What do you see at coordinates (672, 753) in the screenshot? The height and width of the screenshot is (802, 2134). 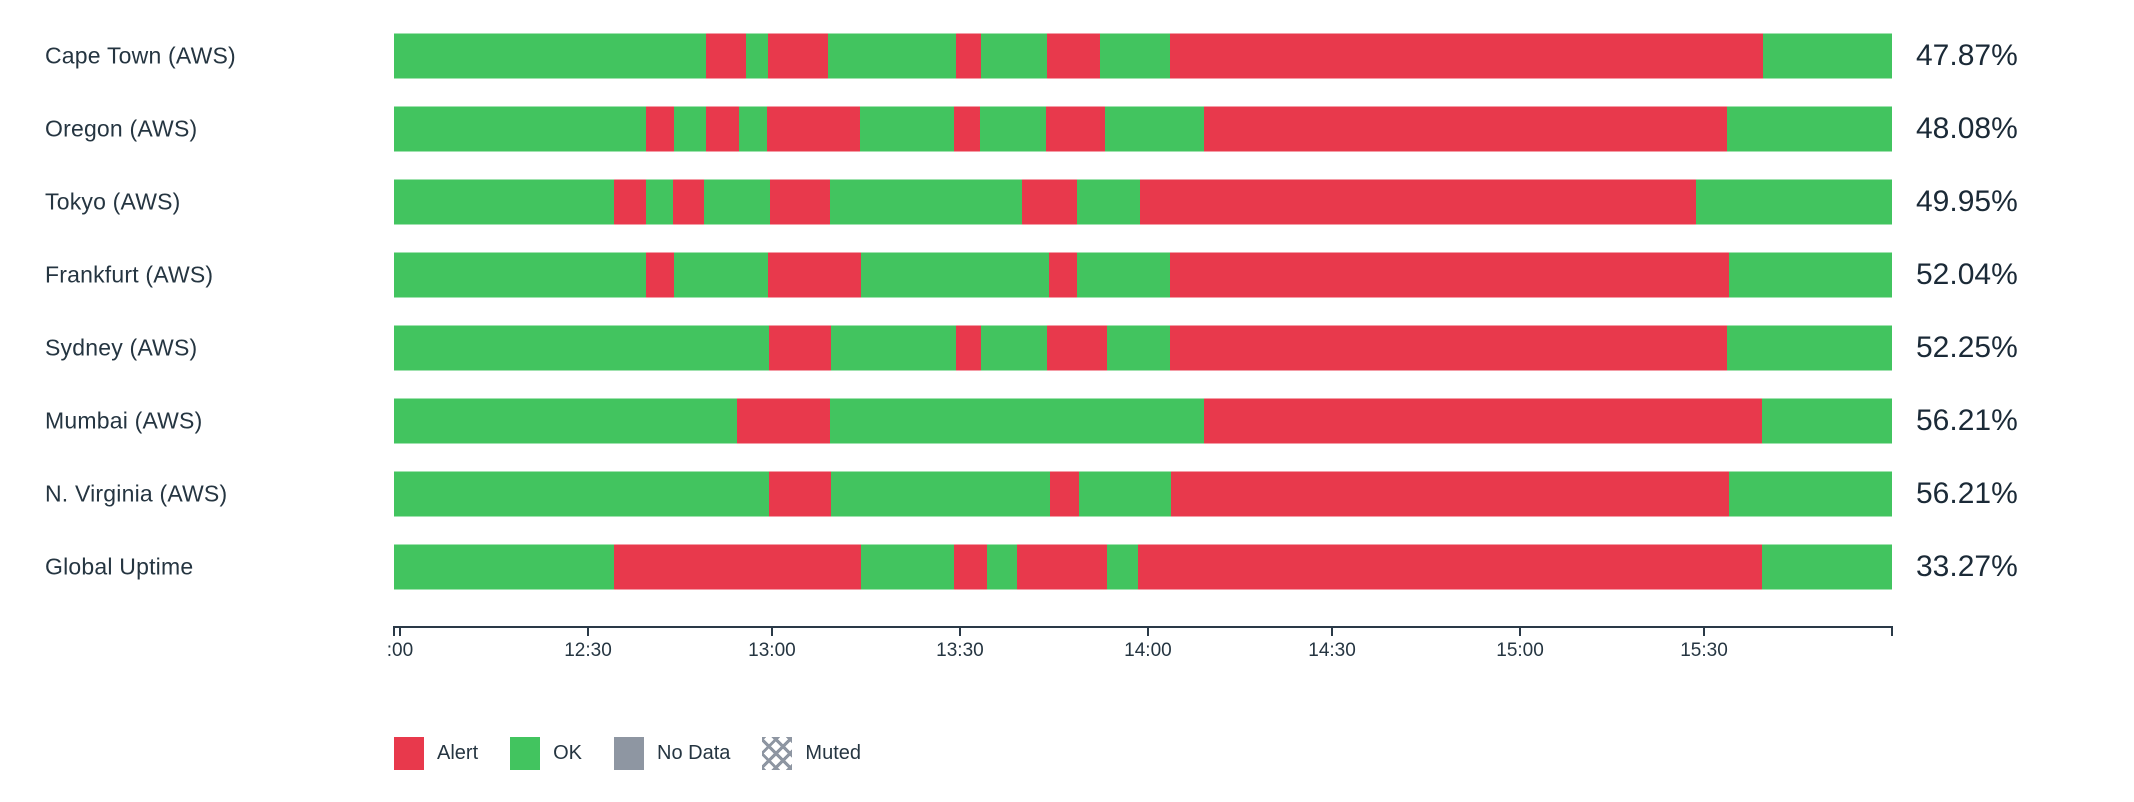 I see `legend-item-no_data: No Data` at bounding box center [672, 753].